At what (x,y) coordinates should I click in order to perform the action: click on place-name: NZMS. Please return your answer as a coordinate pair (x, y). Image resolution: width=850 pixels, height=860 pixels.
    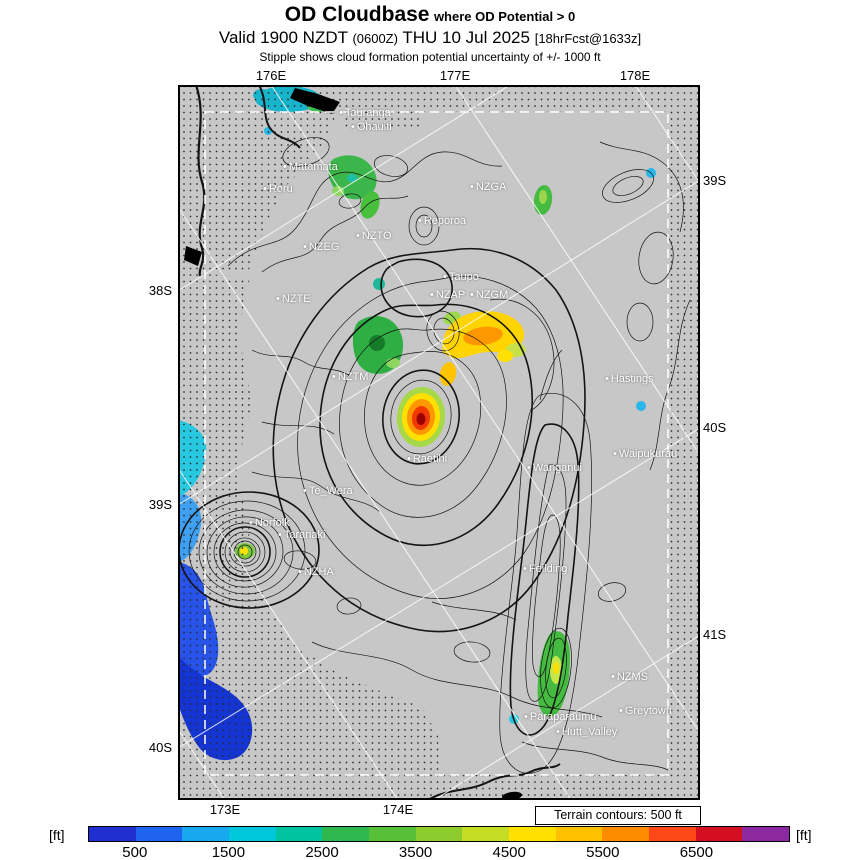
    Looking at the image, I should click on (632, 676).